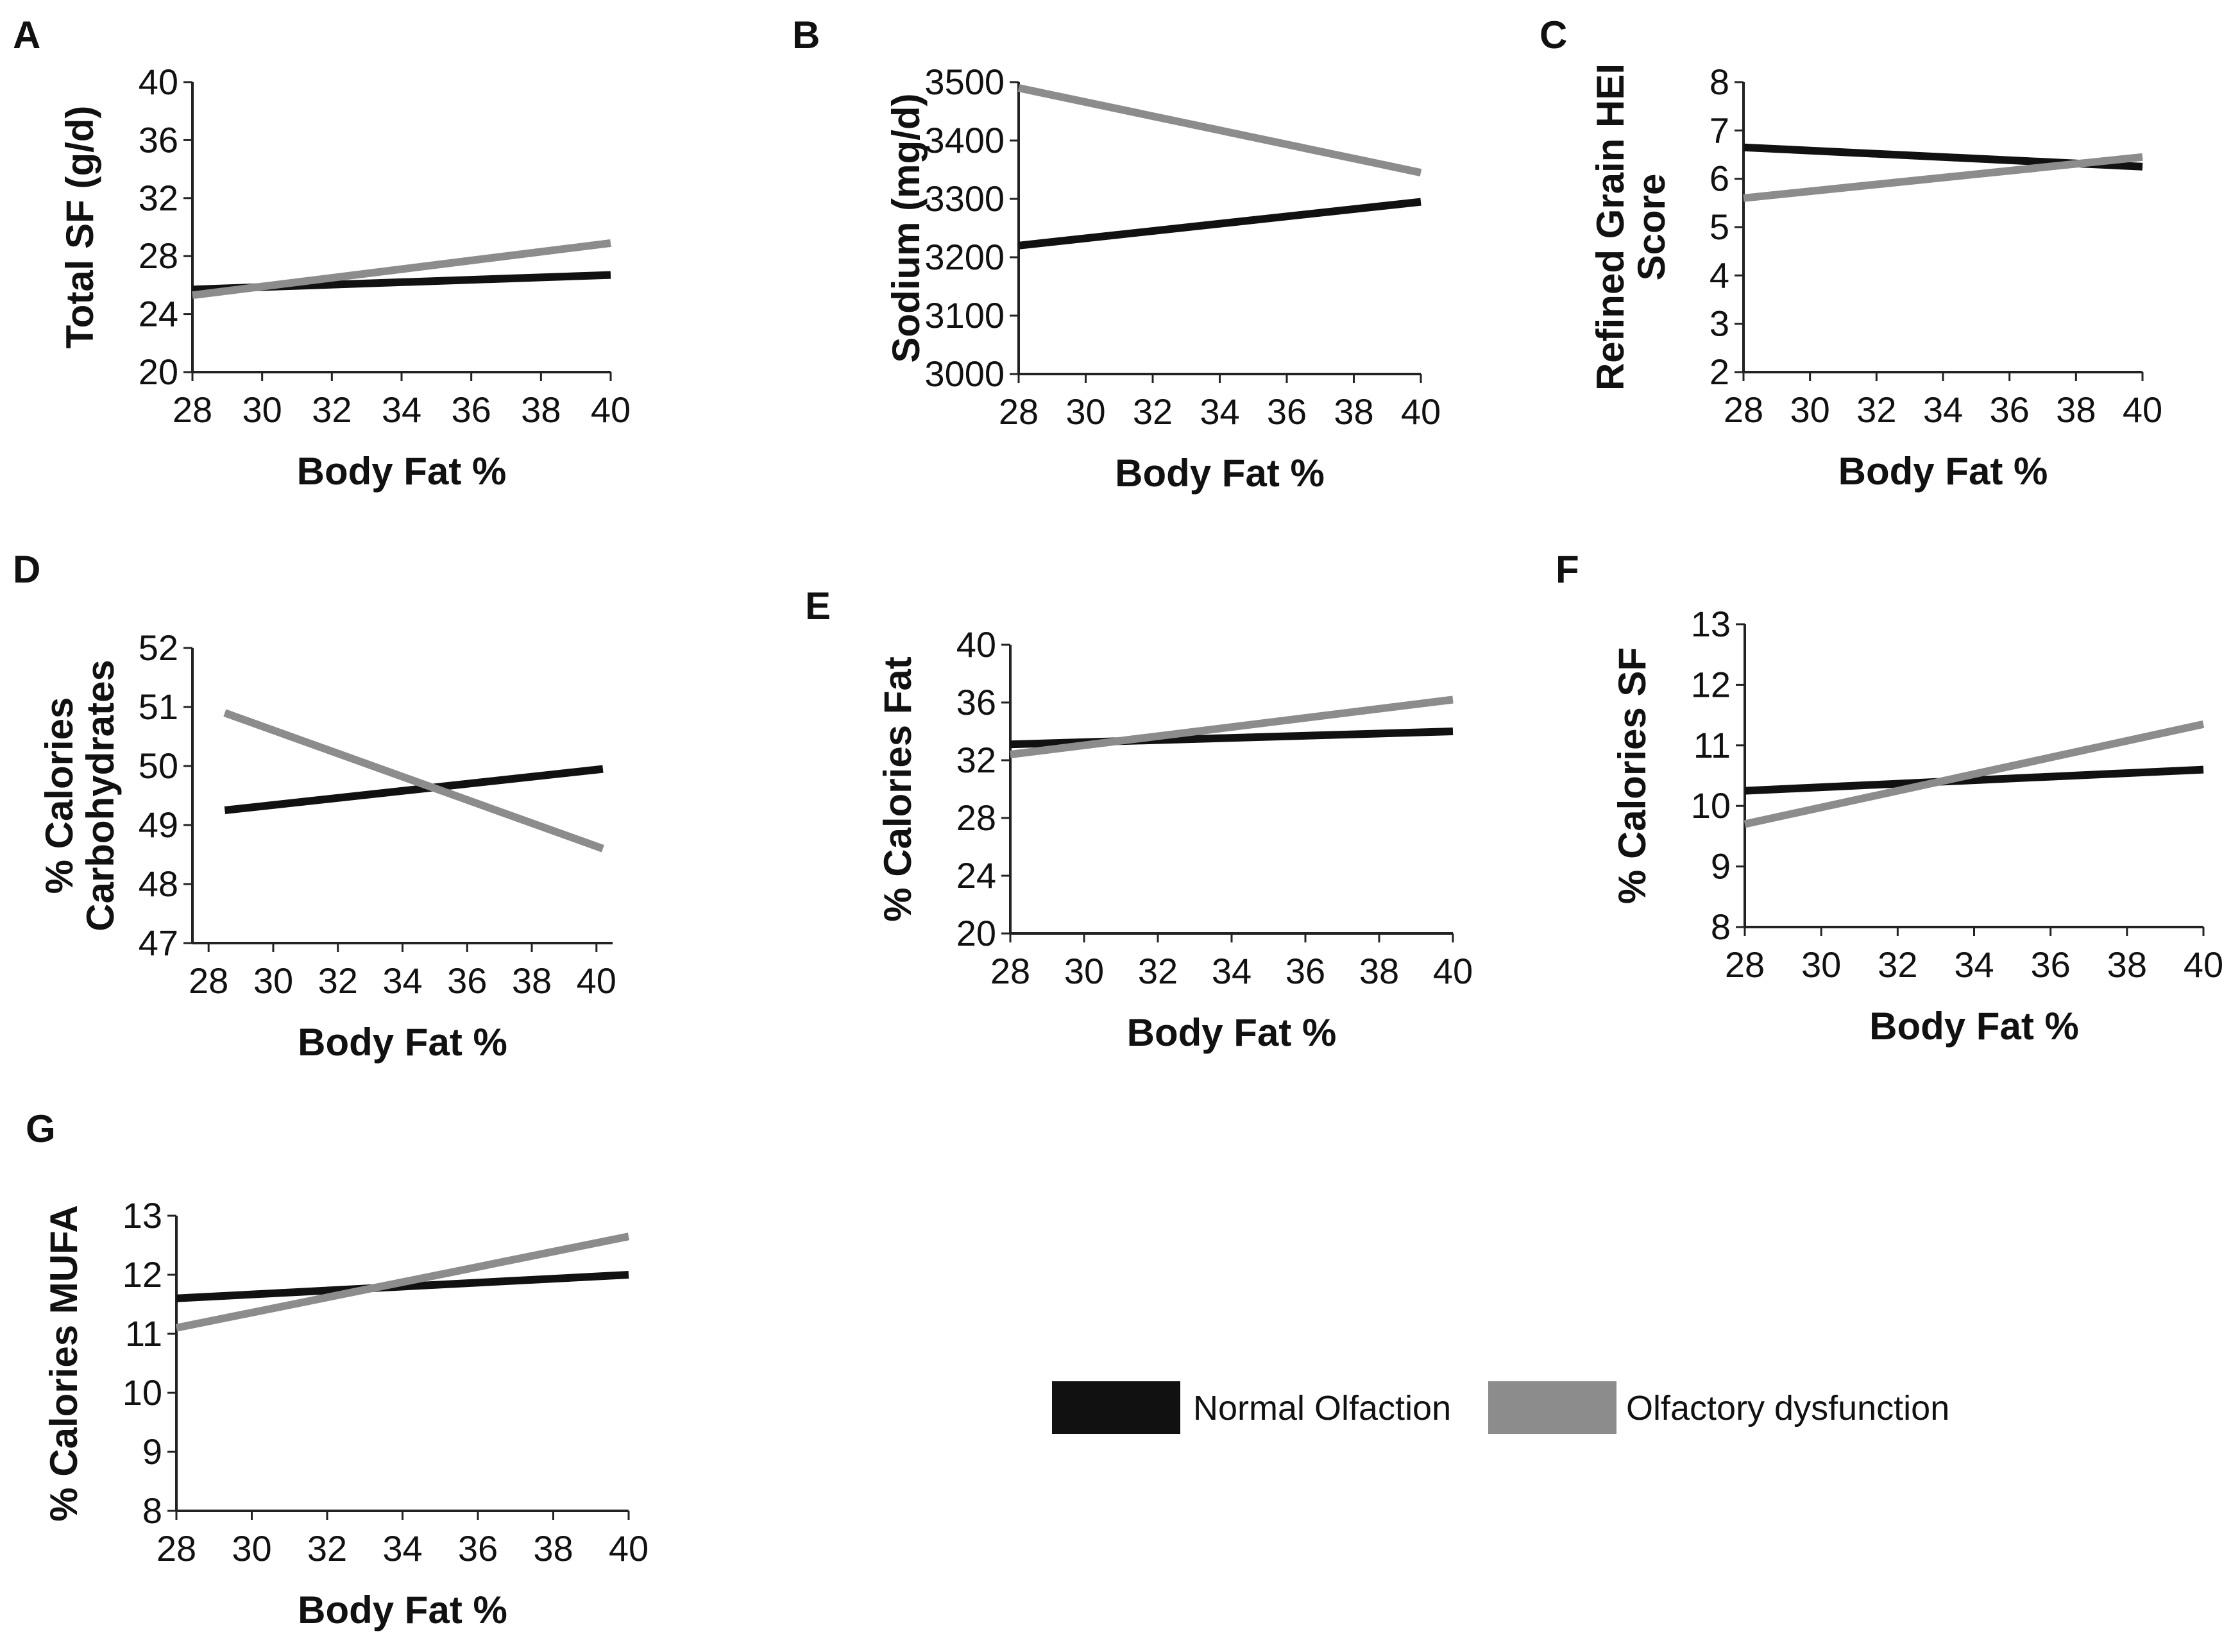 This screenshot has width=2240, height=1652. Describe the element at coordinates (142, 1392) in the screenshot. I see `y-tick-label: 10` at that location.